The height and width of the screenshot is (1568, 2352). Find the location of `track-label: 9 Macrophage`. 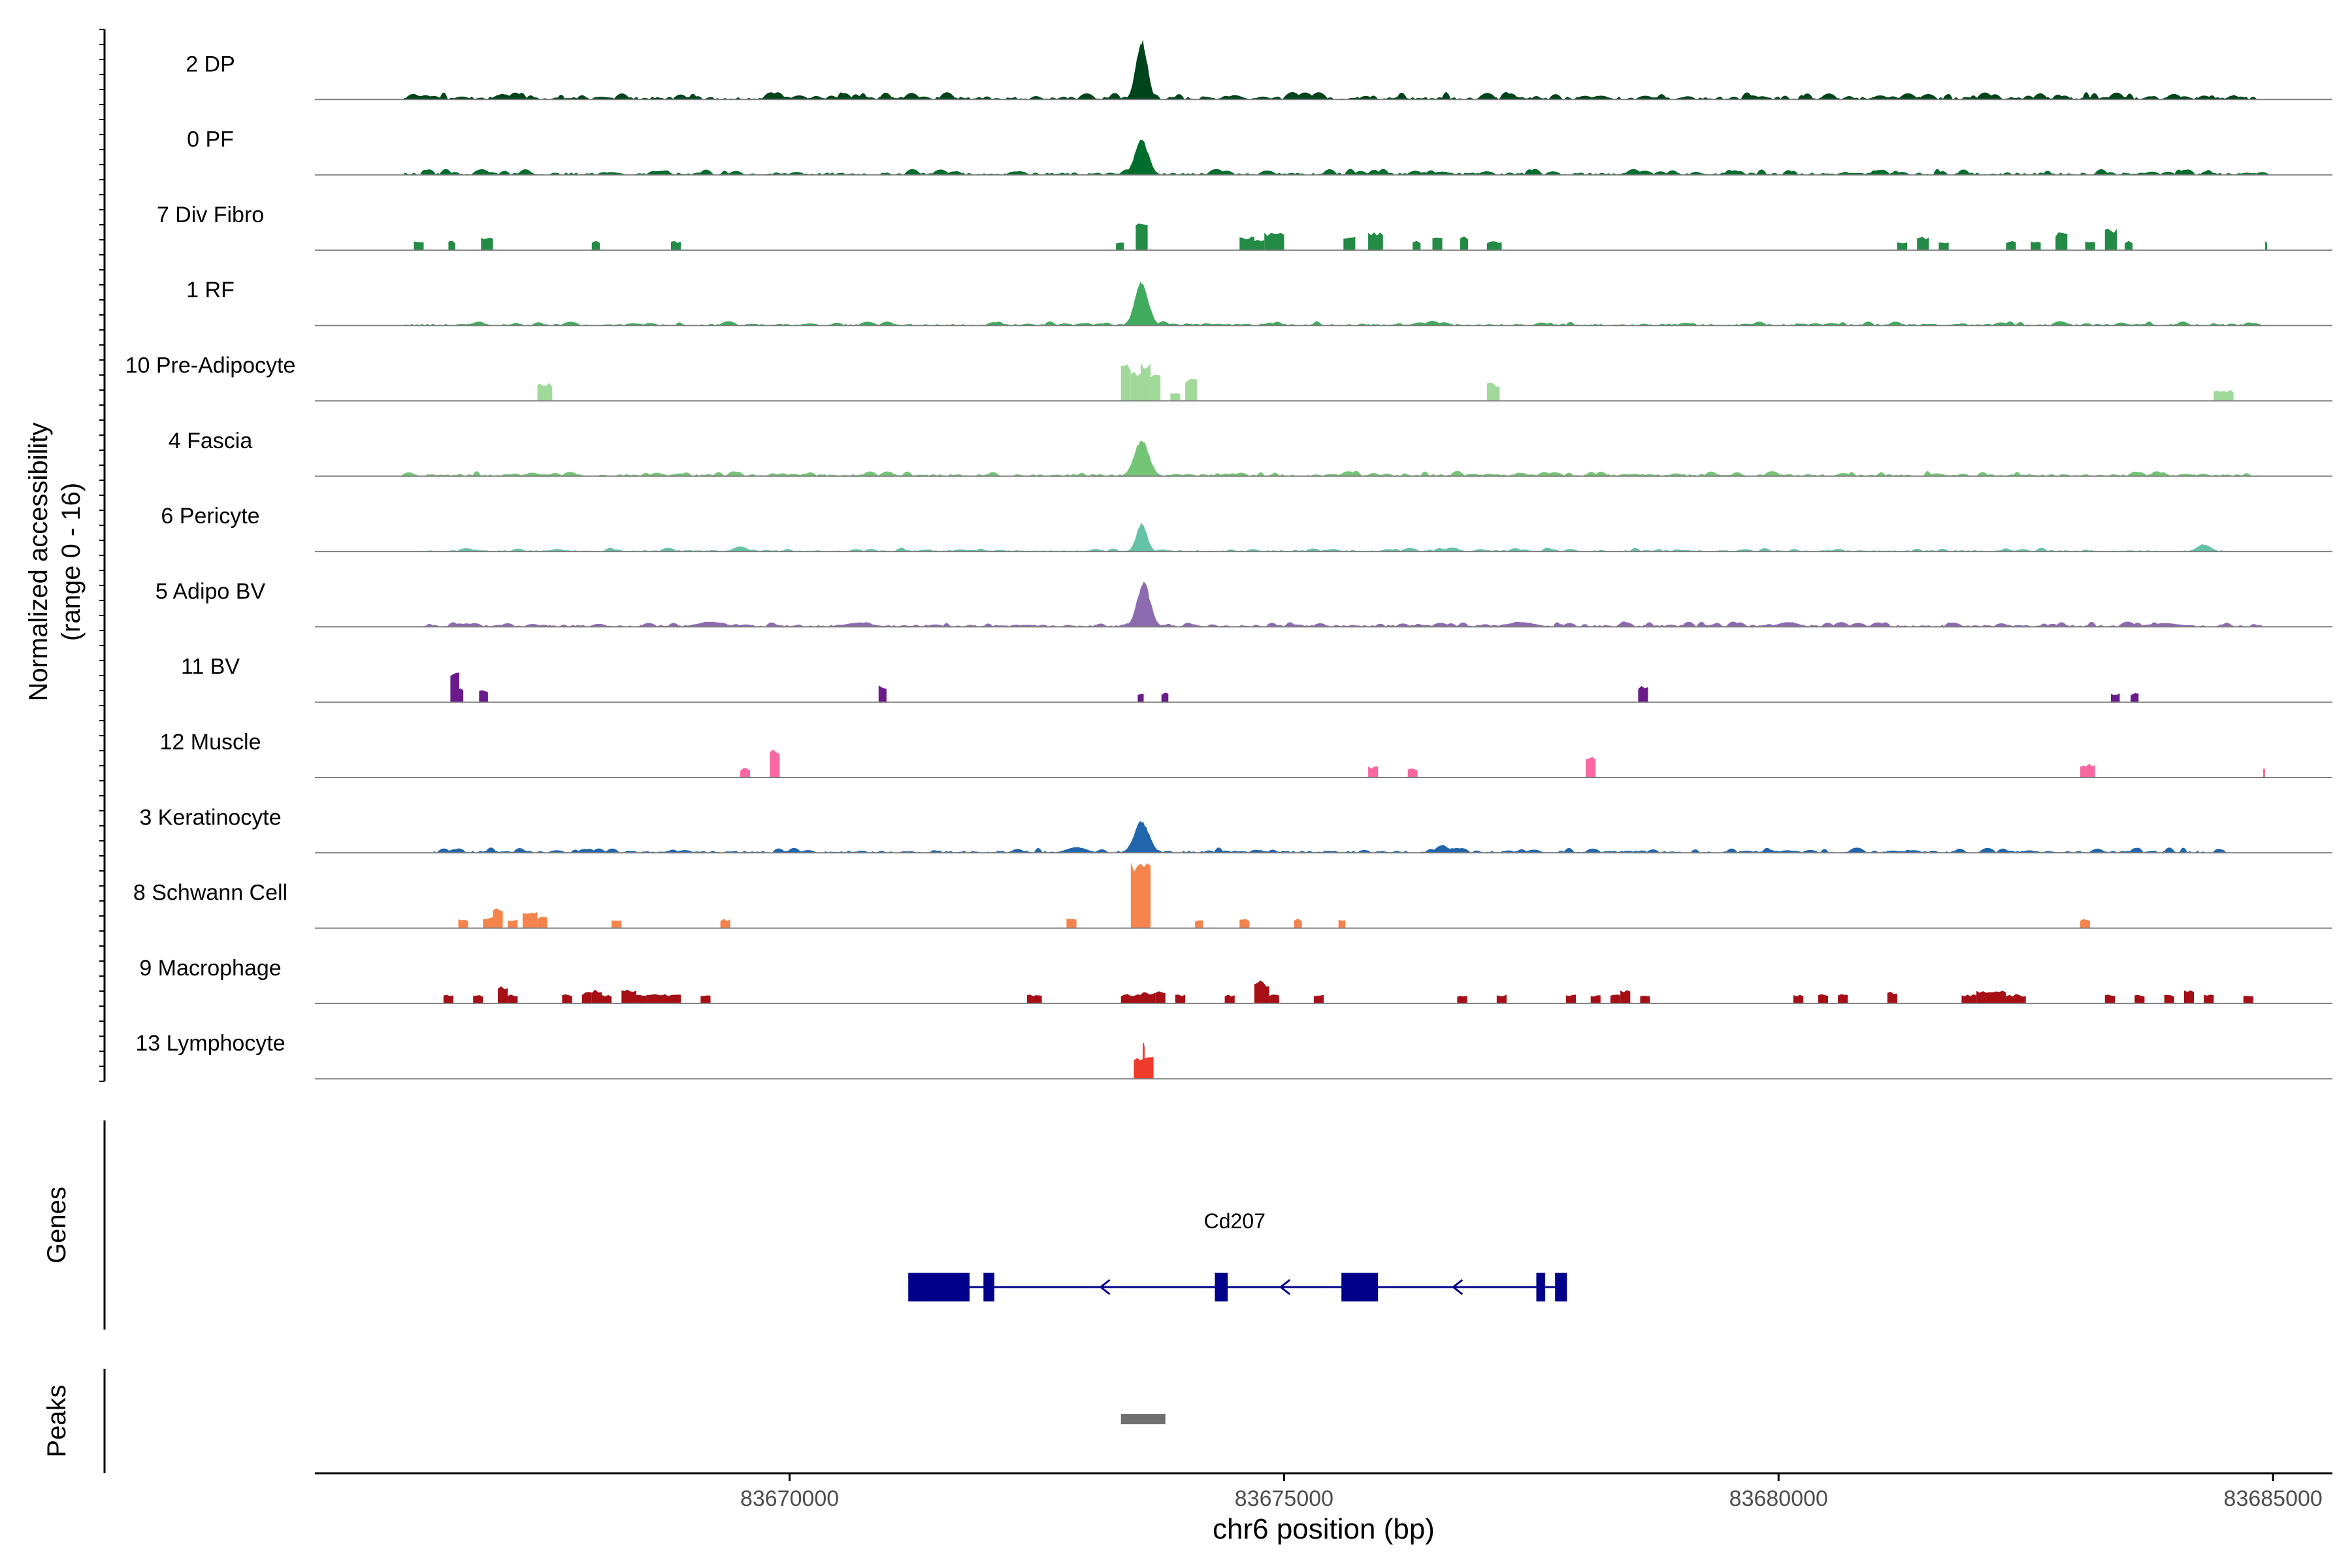

track-label: 9 Macrophage is located at coordinates (210, 968).